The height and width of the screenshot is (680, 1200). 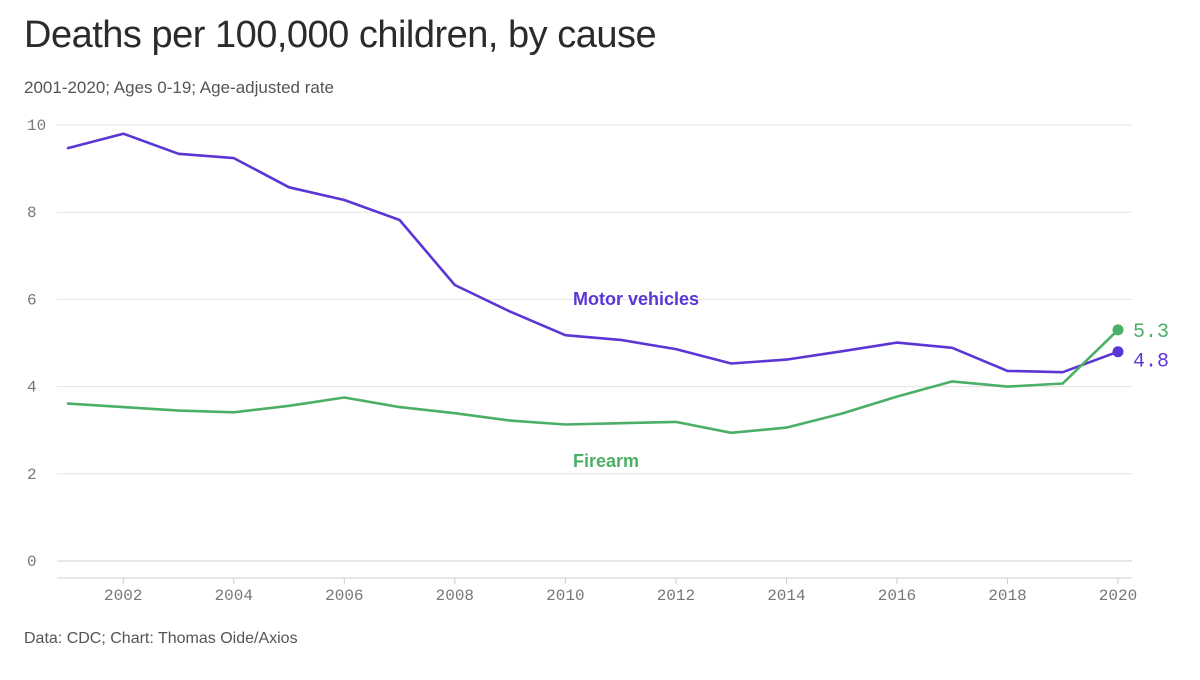 I want to click on series-label-motor-vehicles: Motor vehicles, so click(x=636, y=299).